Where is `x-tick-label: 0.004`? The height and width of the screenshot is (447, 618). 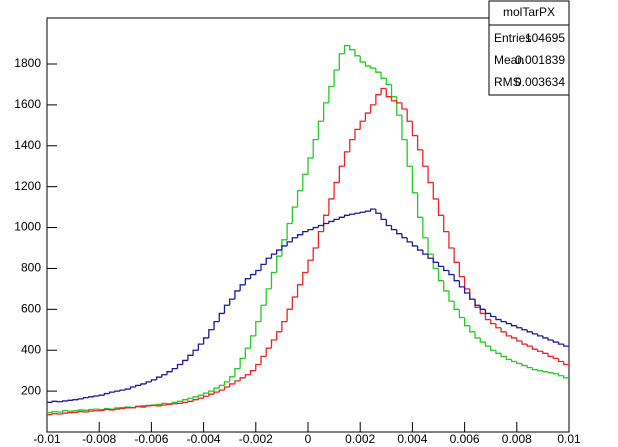
x-tick-label: 0.004 is located at coordinates (412, 439).